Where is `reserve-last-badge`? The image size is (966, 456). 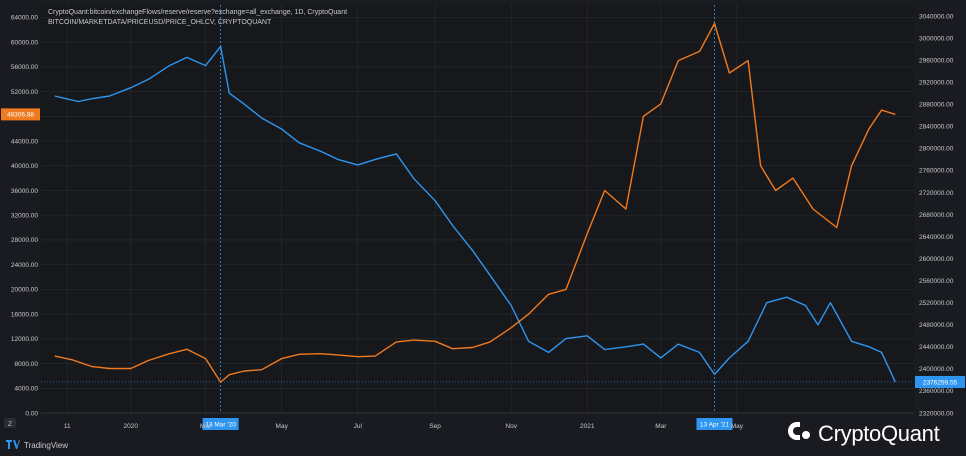
reserve-last-badge is located at coordinates (940, 381).